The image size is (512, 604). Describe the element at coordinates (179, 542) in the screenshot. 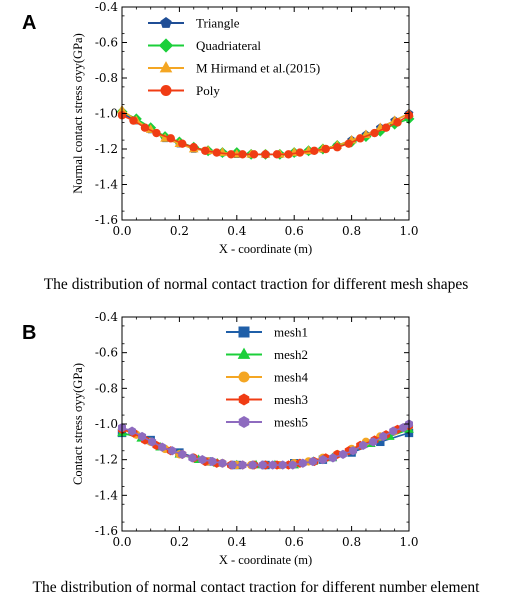

I see `x-tick-label: 0.2` at that location.